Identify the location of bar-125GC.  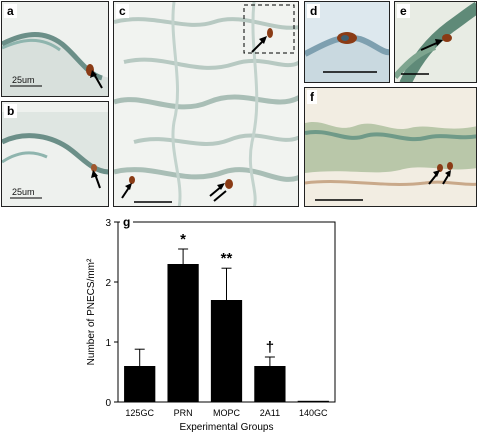
(140, 384).